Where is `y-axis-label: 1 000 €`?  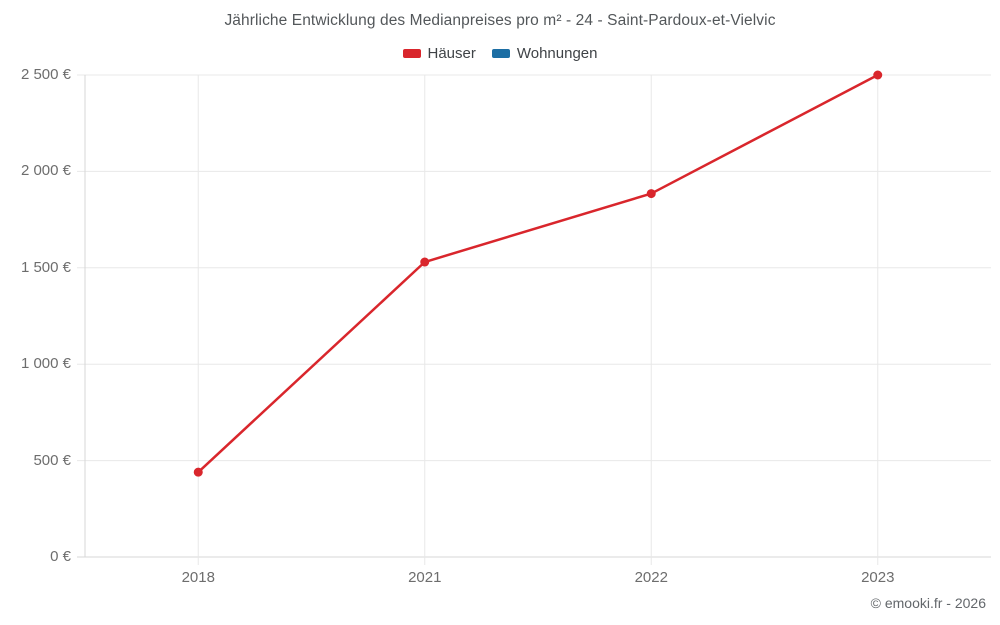
y-axis-label: 1 000 € is located at coordinates (45, 364).